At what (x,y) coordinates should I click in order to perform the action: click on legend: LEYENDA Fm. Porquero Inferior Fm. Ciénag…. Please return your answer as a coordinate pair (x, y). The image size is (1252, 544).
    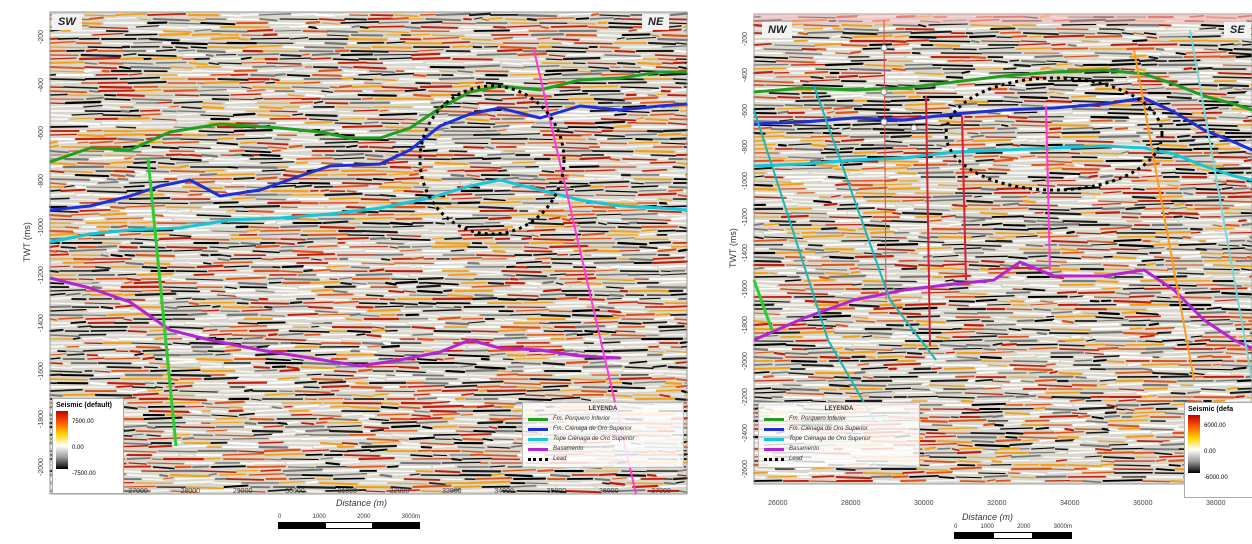
    Looking at the image, I should click on (839, 435).